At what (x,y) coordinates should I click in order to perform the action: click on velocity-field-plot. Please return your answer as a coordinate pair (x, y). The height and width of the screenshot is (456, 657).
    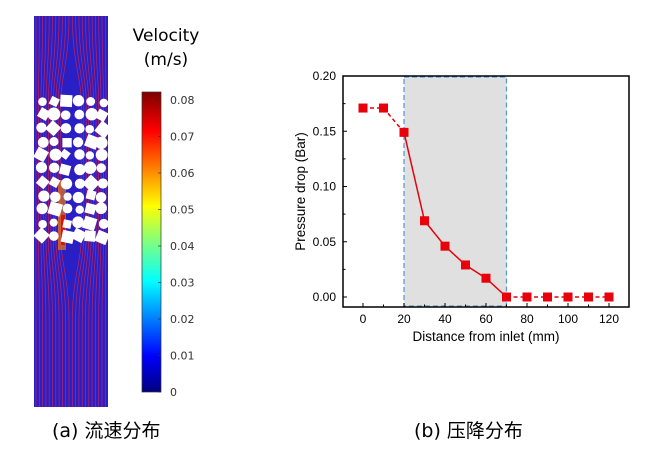
    Looking at the image, I should click on (73, 211).